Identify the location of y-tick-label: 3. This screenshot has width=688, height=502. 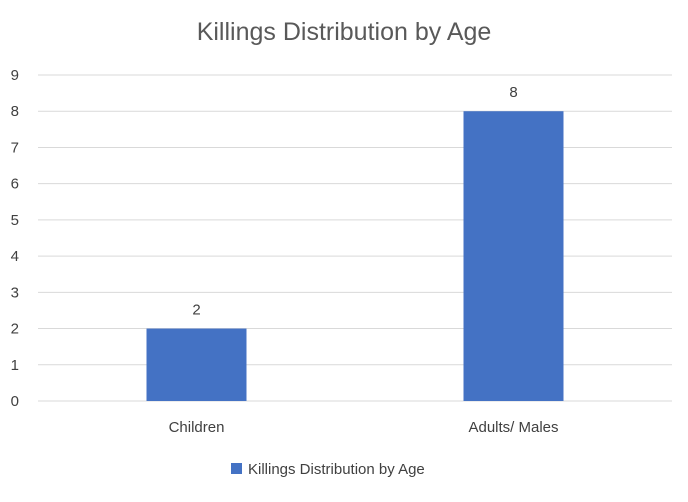
(15, 292).